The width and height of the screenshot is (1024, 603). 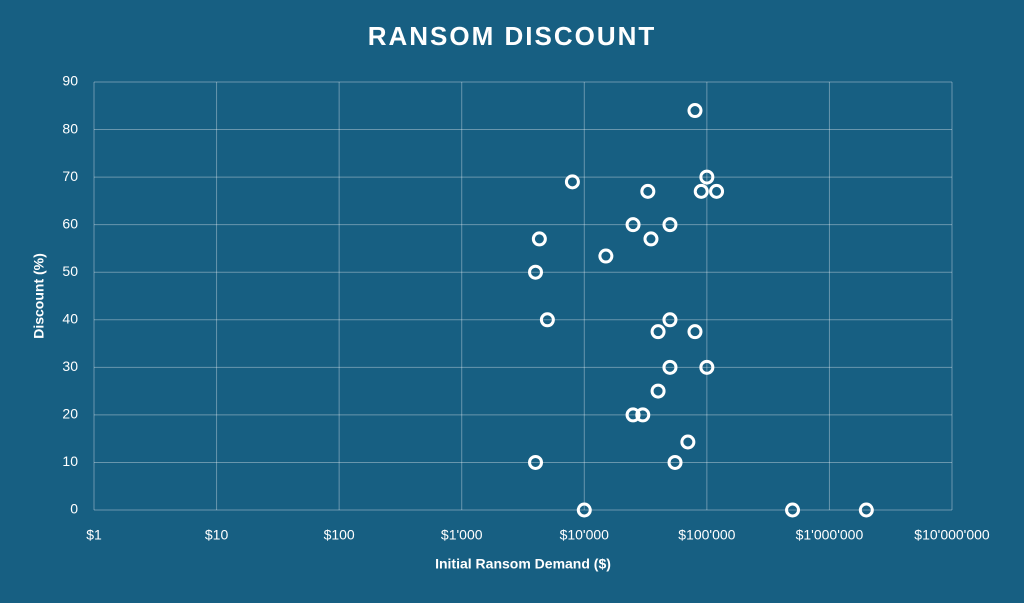 What do you see at coordinates (70, 318) in the screenshot?
I see `y-tick-label: 40` at bounding box center [70, 318].